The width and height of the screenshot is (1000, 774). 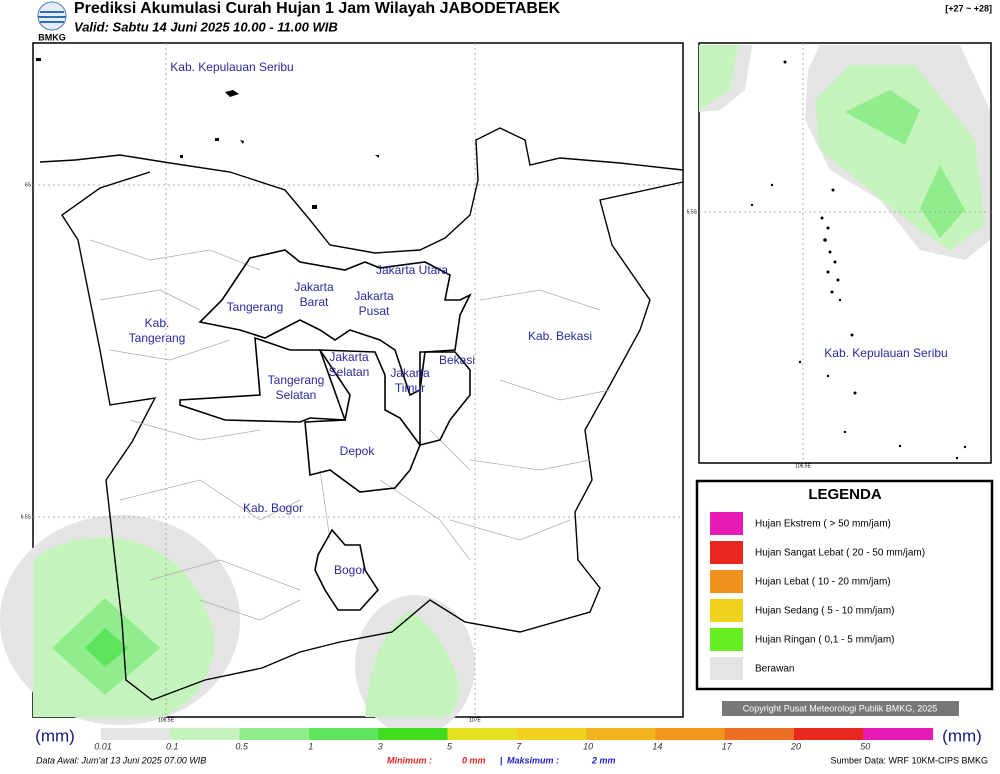 What do you see at coordinates (774, 669) in the screenshot?
I see `legend-label: Berawan` at bounding box center [774, 669].